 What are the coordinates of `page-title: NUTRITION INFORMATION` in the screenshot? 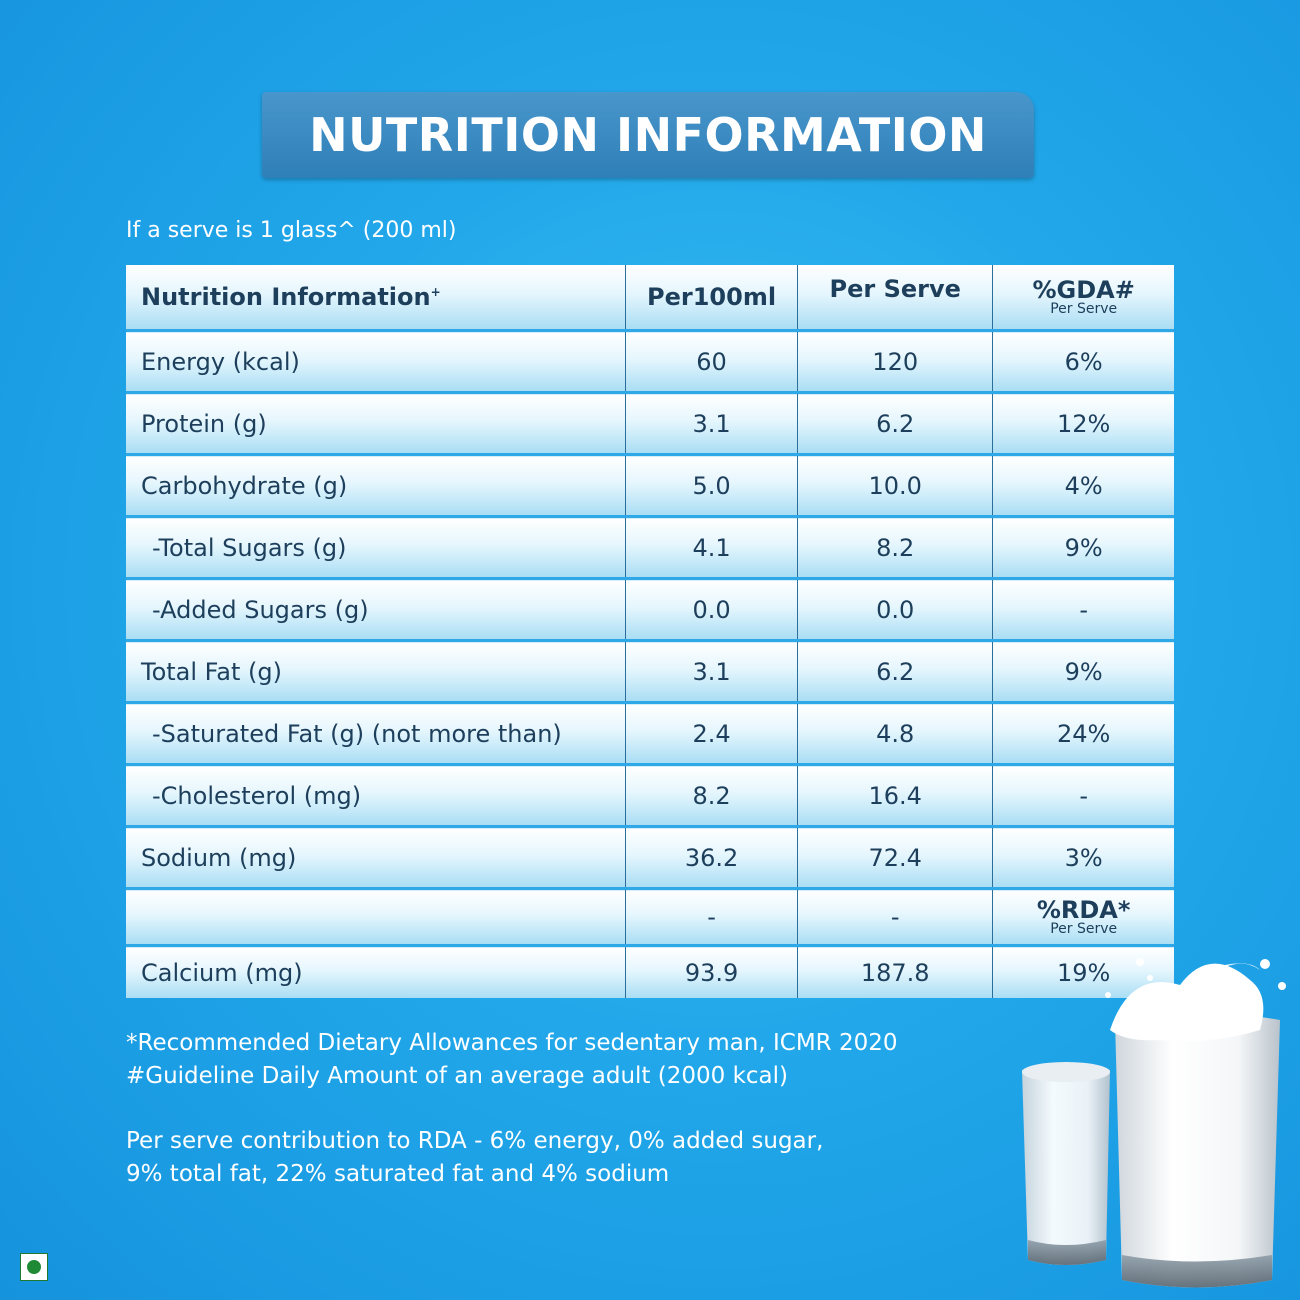 It's located at (648, 135).